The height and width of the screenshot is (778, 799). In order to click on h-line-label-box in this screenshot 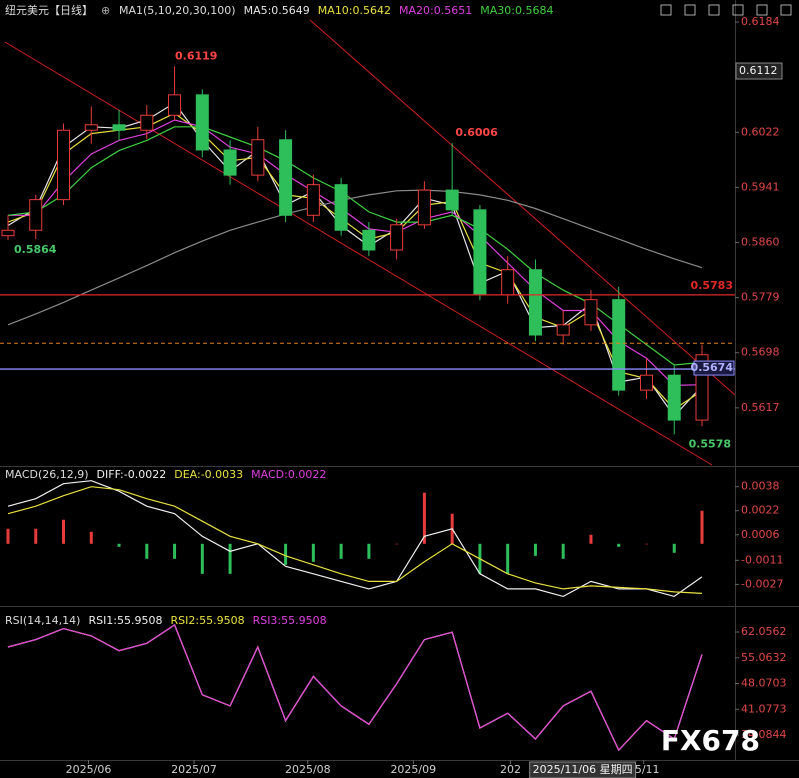, I will do `click(714, 368)`.